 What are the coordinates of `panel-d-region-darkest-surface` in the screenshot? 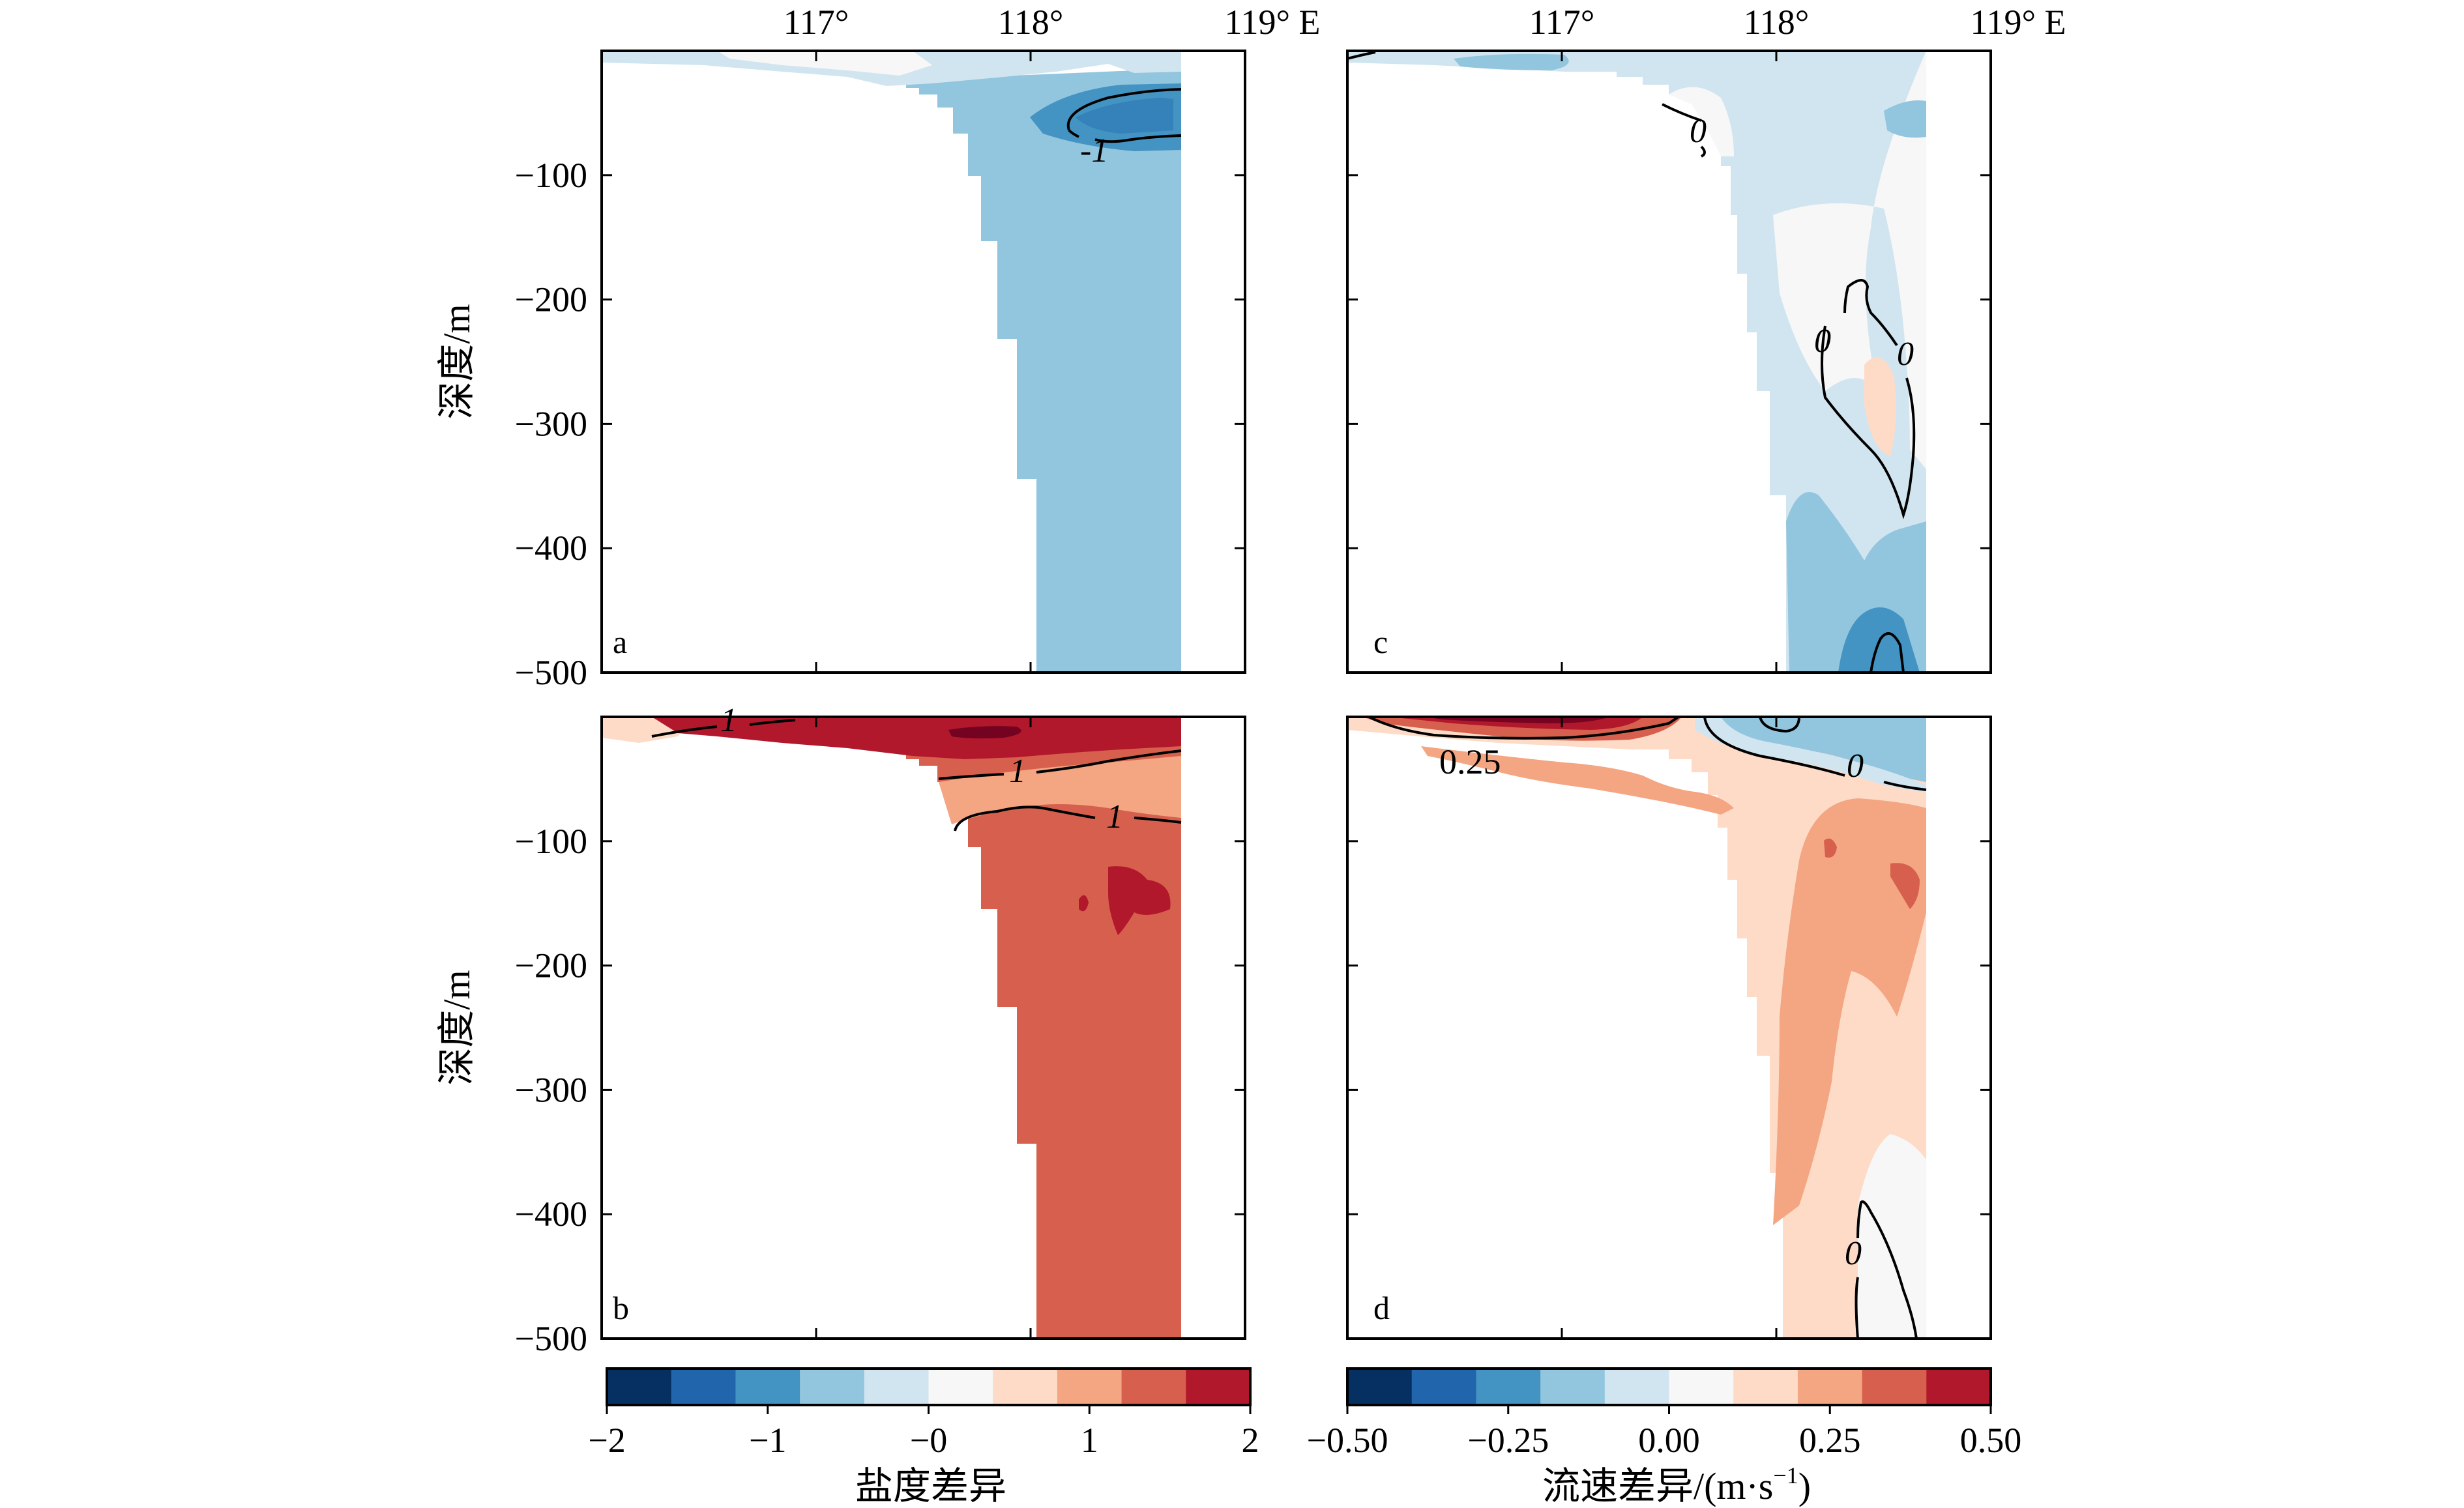 It's located at (1519, 720).